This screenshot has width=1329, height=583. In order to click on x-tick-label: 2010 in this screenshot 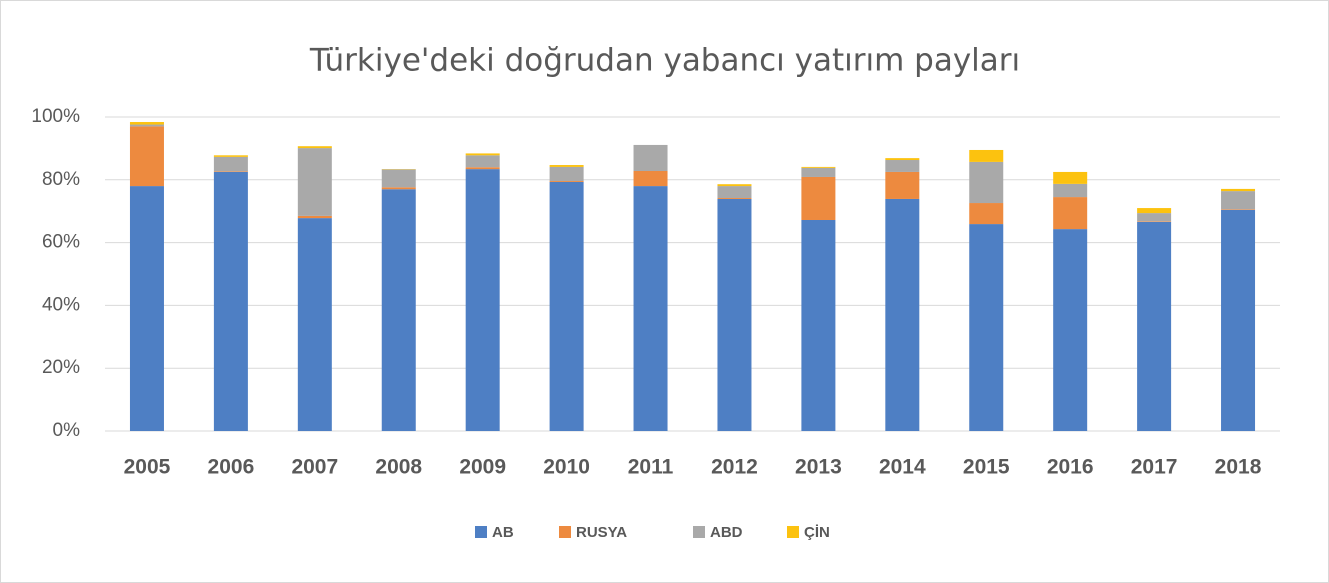, I will do `click(566, 467)`.